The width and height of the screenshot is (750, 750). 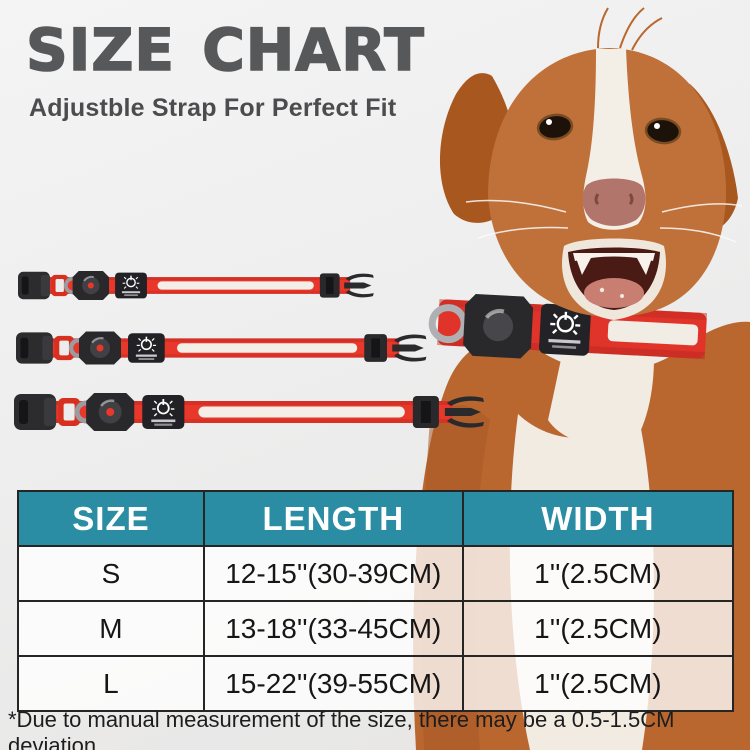 I want to click on cell-width-l: 1''(2.5CM), so click(x=598, y=683).